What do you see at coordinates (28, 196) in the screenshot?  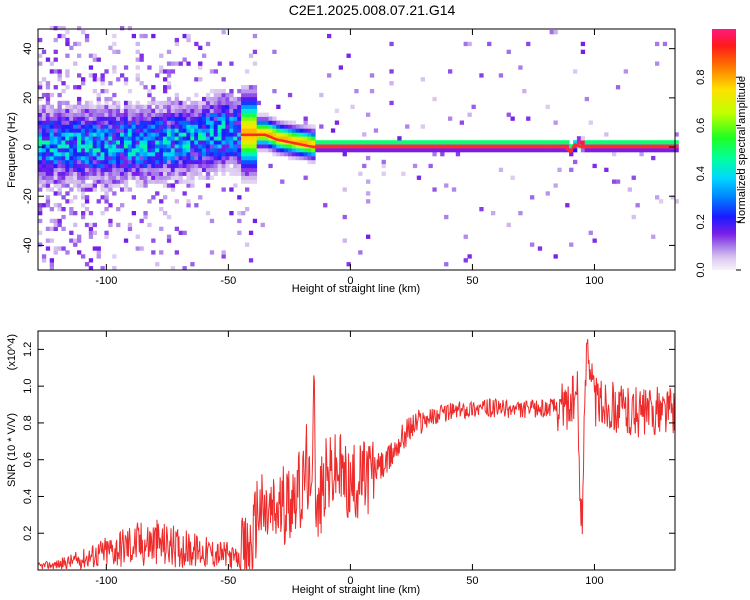 I see `y-tick-label: -20` at bounding box center [28, 196].